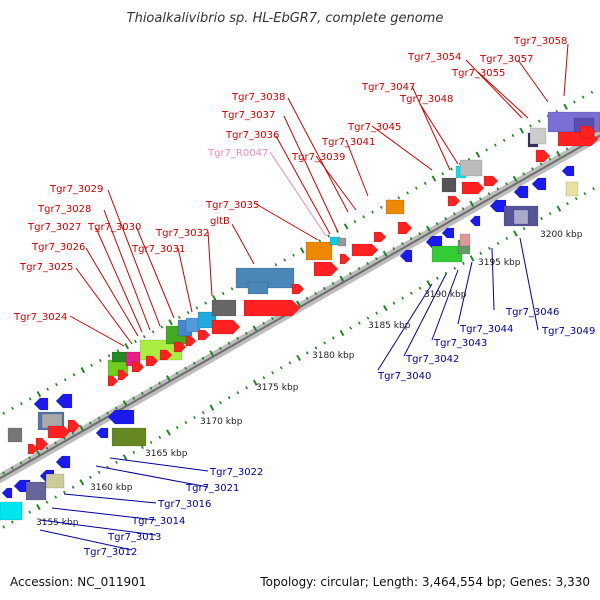  What do you see at coordinates (114, 227) in the screenshot?
I see `gene-label: Tgr7_3030` at bounding box center [114, 227].